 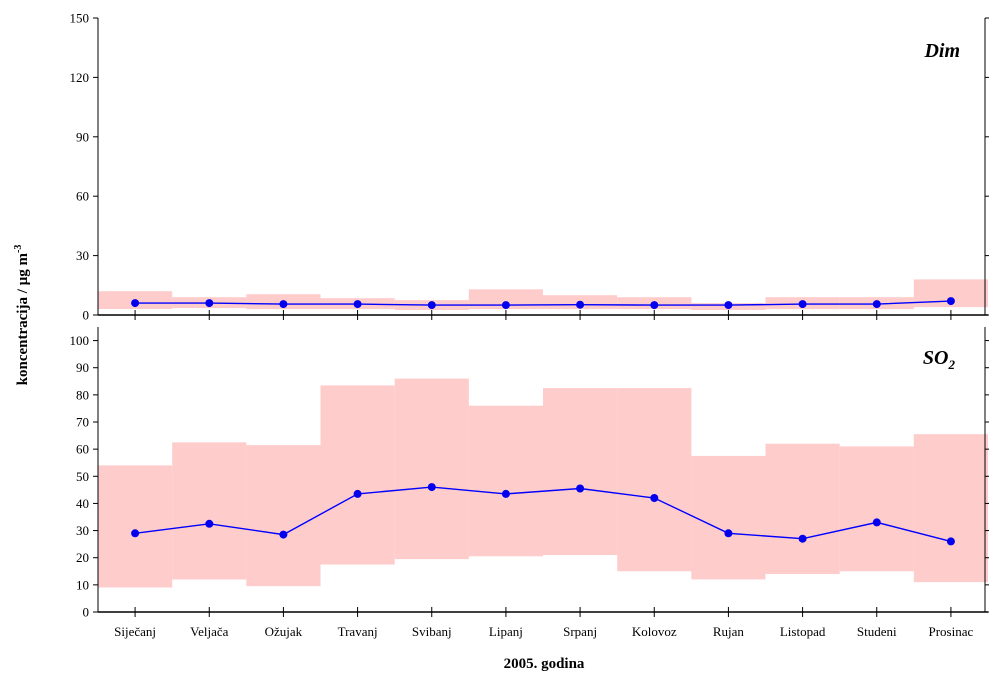 What do you see at coordinates (82, 503) in the screenshot?
I see `ytick-label-1-40: 40` at bounding box center [82, 503].